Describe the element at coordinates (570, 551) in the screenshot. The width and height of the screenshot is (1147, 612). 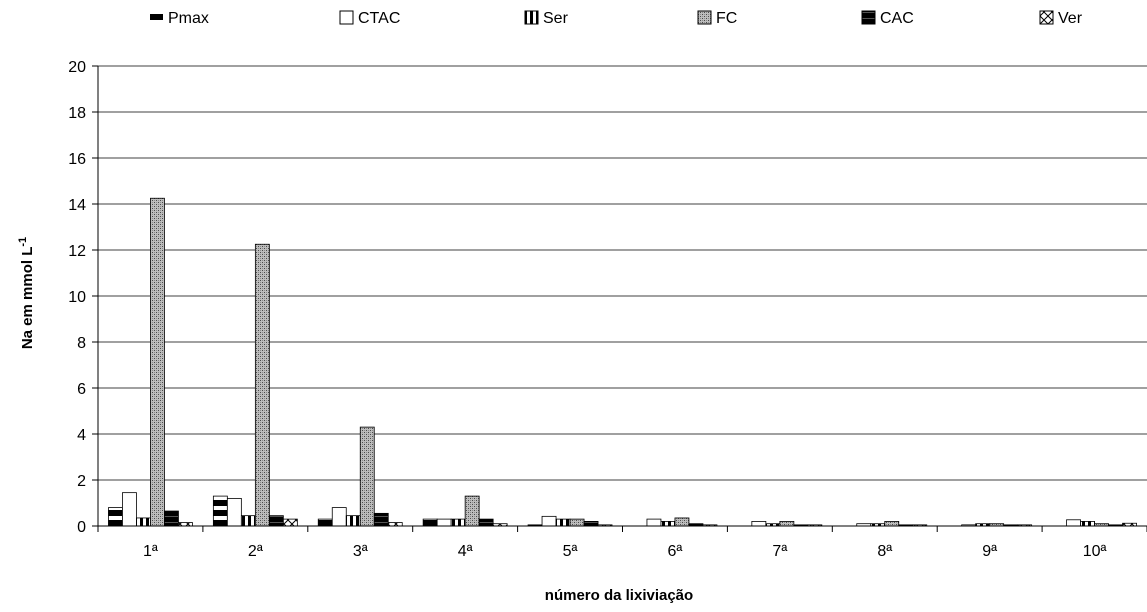
I see `x-tick-label: 5ª` at that location.